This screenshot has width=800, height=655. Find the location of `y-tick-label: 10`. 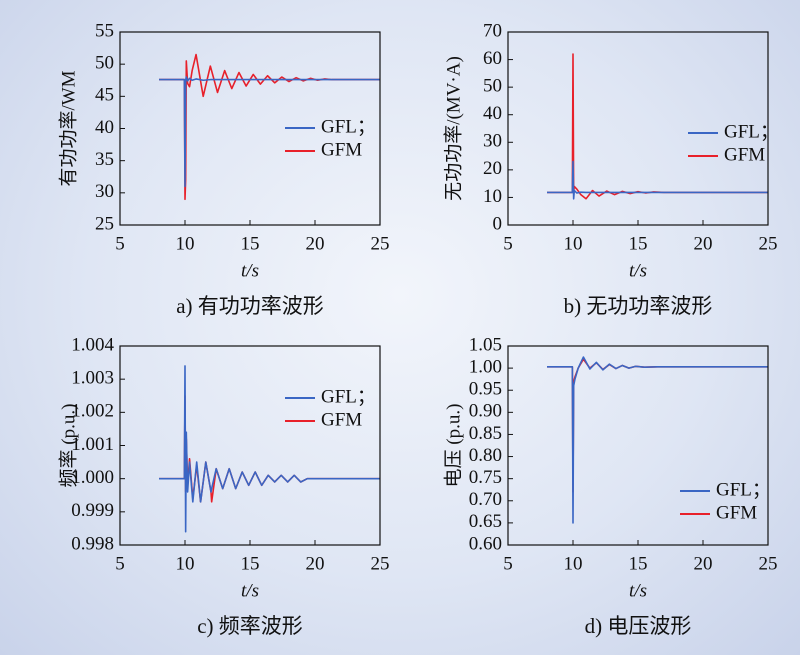

y-tick-label: 10 is located at coordinates (492, 196).